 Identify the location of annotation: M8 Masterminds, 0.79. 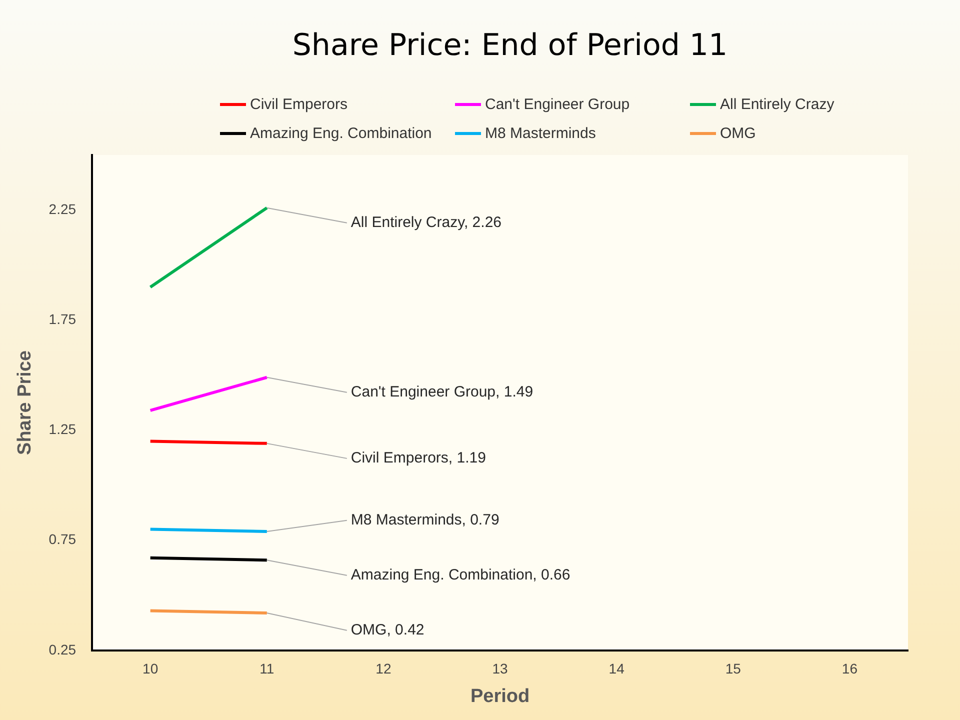
(425, 520).